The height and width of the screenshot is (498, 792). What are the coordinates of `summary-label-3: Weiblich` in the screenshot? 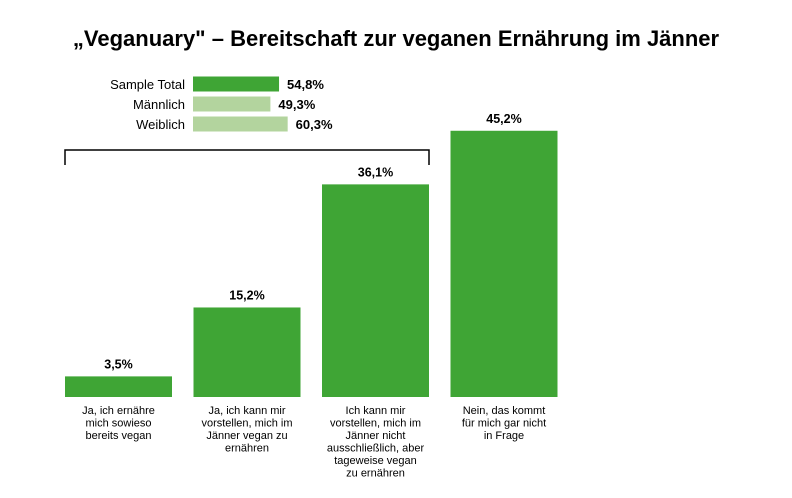 It's located at (160, 124).